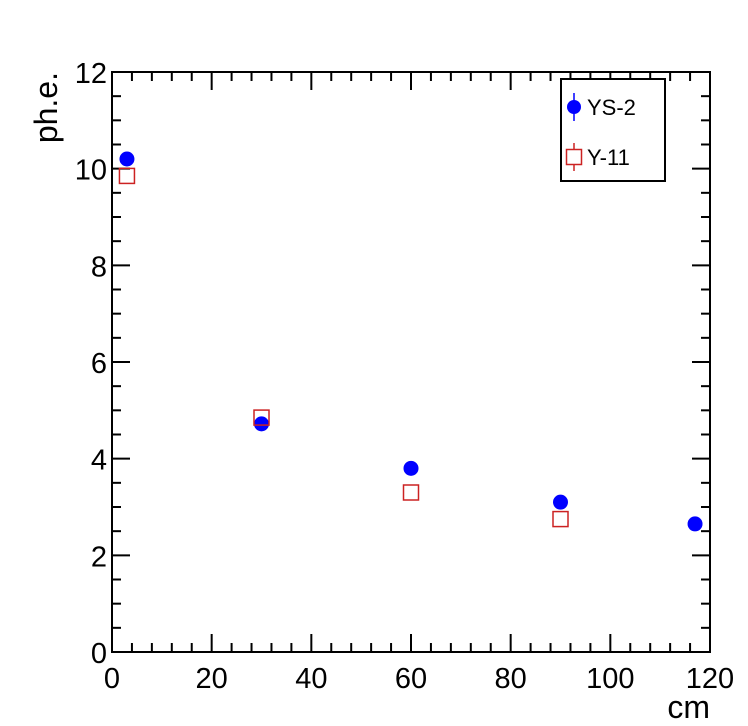  I want to click on y-tick-label: 8, so click(99, 267).